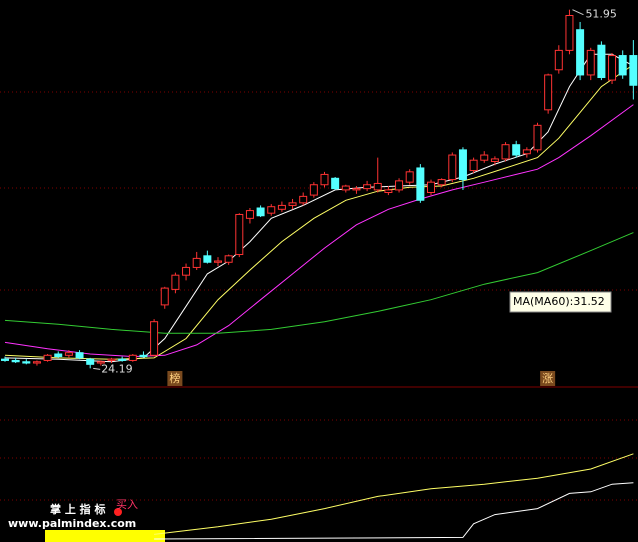 The height and width of the screenshot is (542, 638). I want to click on signal-label: 榜, so click(174, 378).